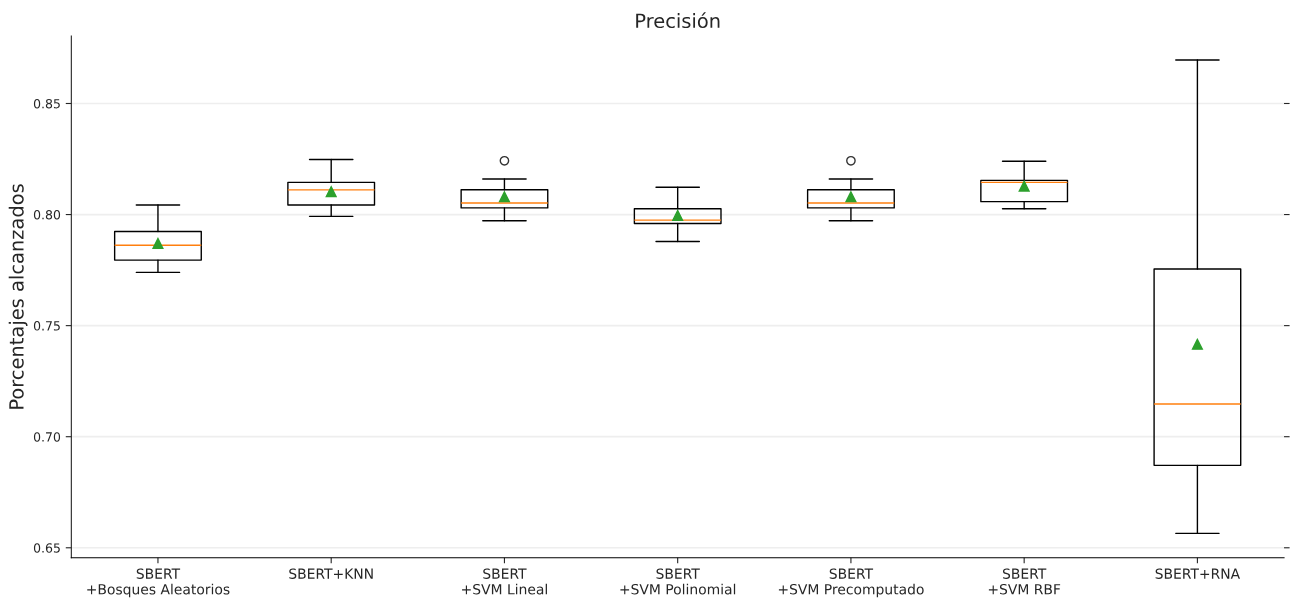 This screenshot has height=603, width=1297. What do you see at coordinates (1197, 573) in the screenshot?
I see `x-tick-label: SBERT+RNA` at bounding box center [1197, 573].